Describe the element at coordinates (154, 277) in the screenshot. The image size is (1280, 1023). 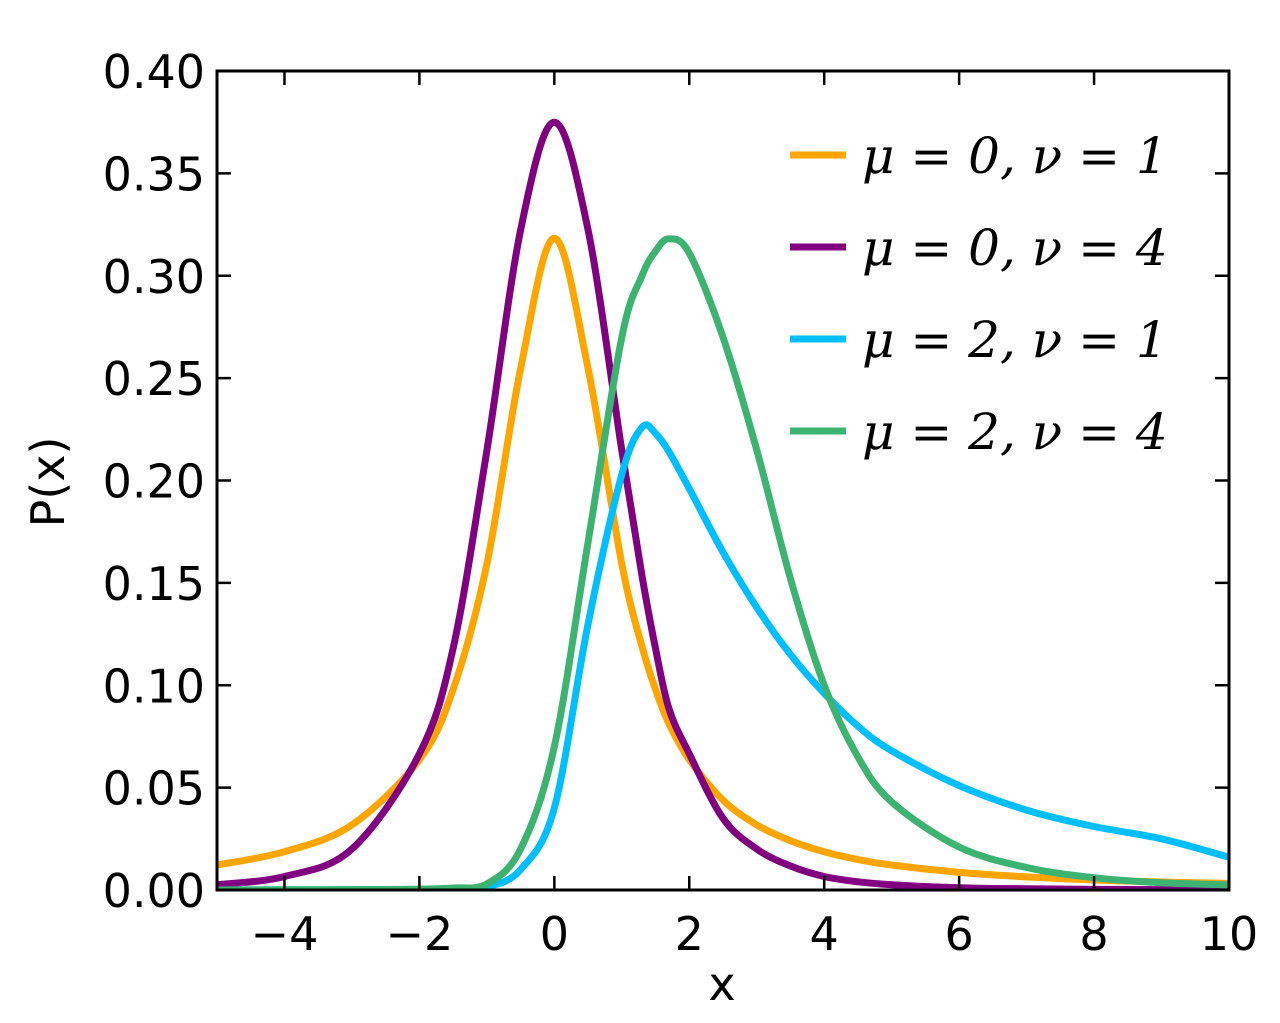
I see `y-tick-label: 0.30` at that location.